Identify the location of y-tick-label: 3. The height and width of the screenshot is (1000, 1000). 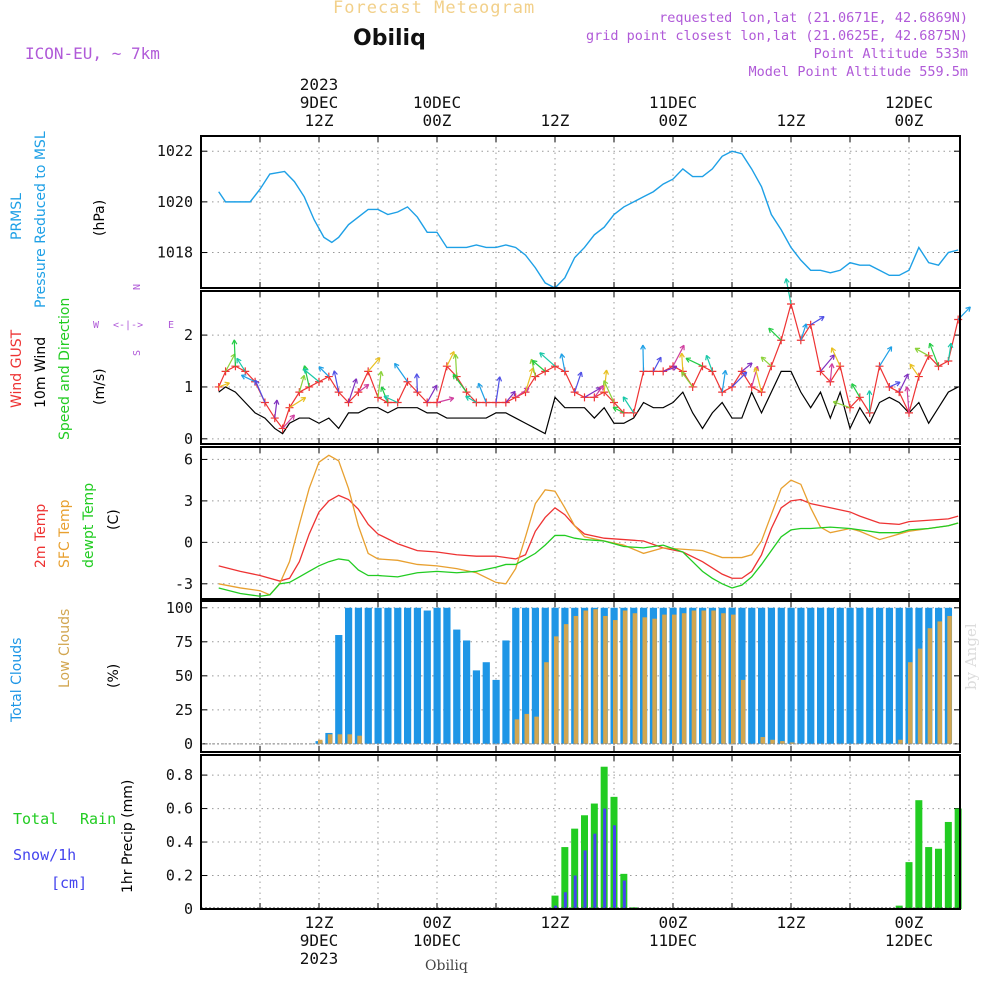
(188, 501).